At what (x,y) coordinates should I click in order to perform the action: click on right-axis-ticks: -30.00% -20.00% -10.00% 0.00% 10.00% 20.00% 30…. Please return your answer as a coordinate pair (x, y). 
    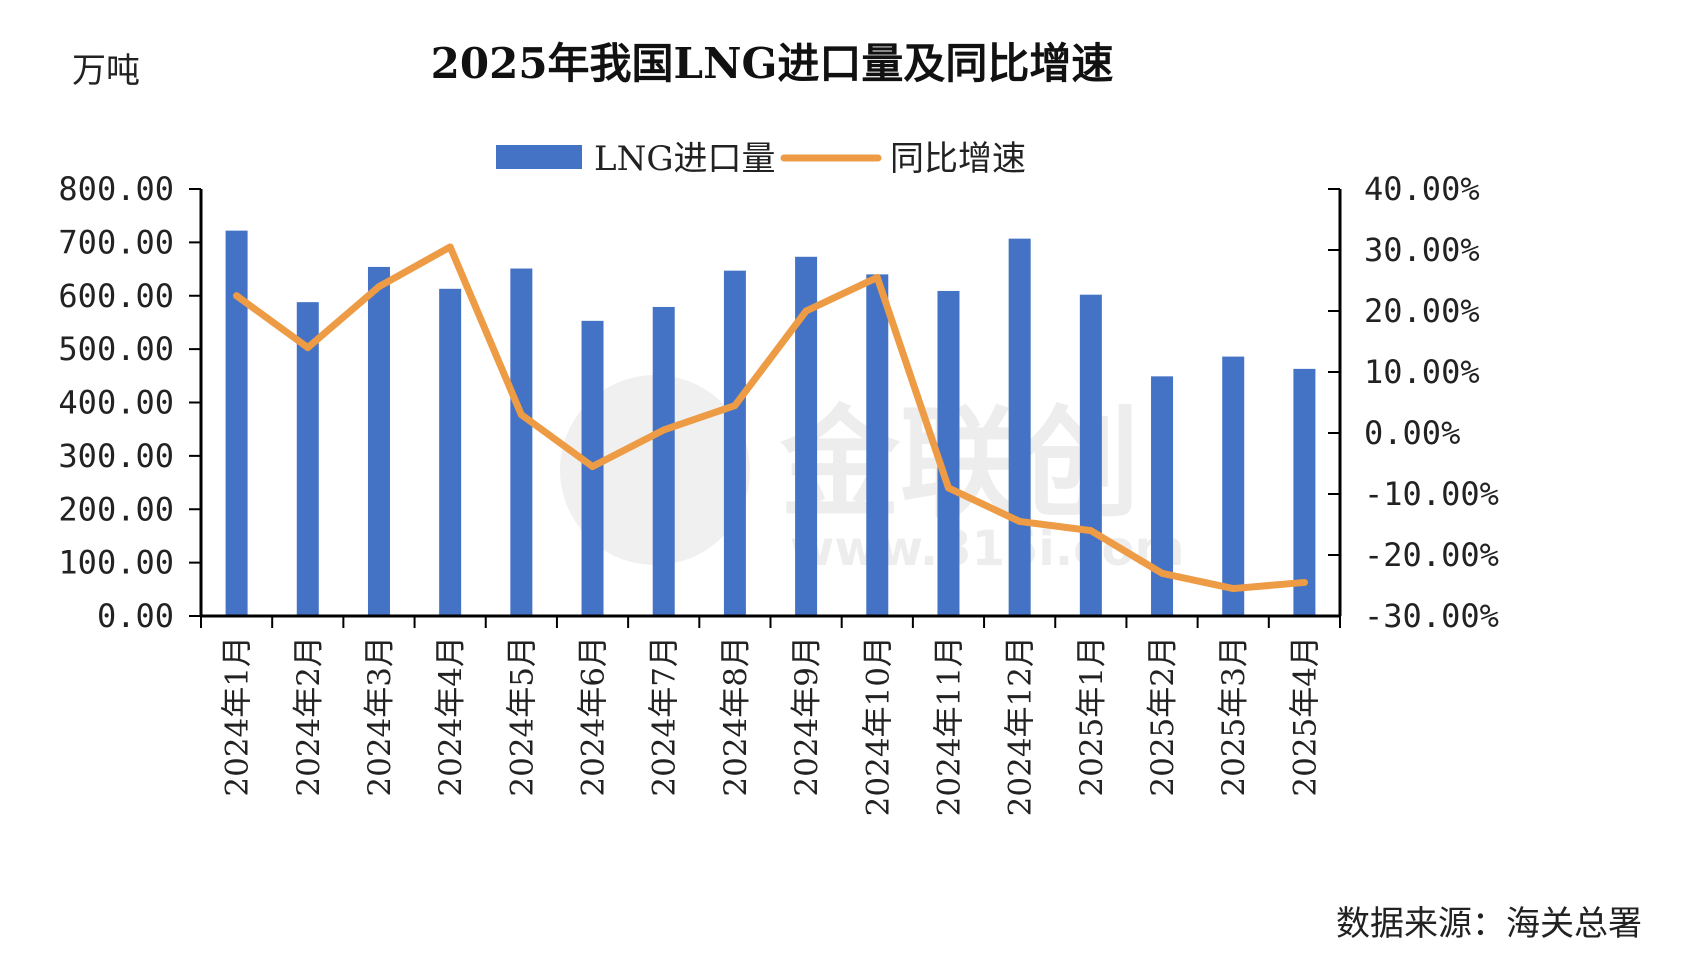
    Looking at the image, I should click on (1413, 402).